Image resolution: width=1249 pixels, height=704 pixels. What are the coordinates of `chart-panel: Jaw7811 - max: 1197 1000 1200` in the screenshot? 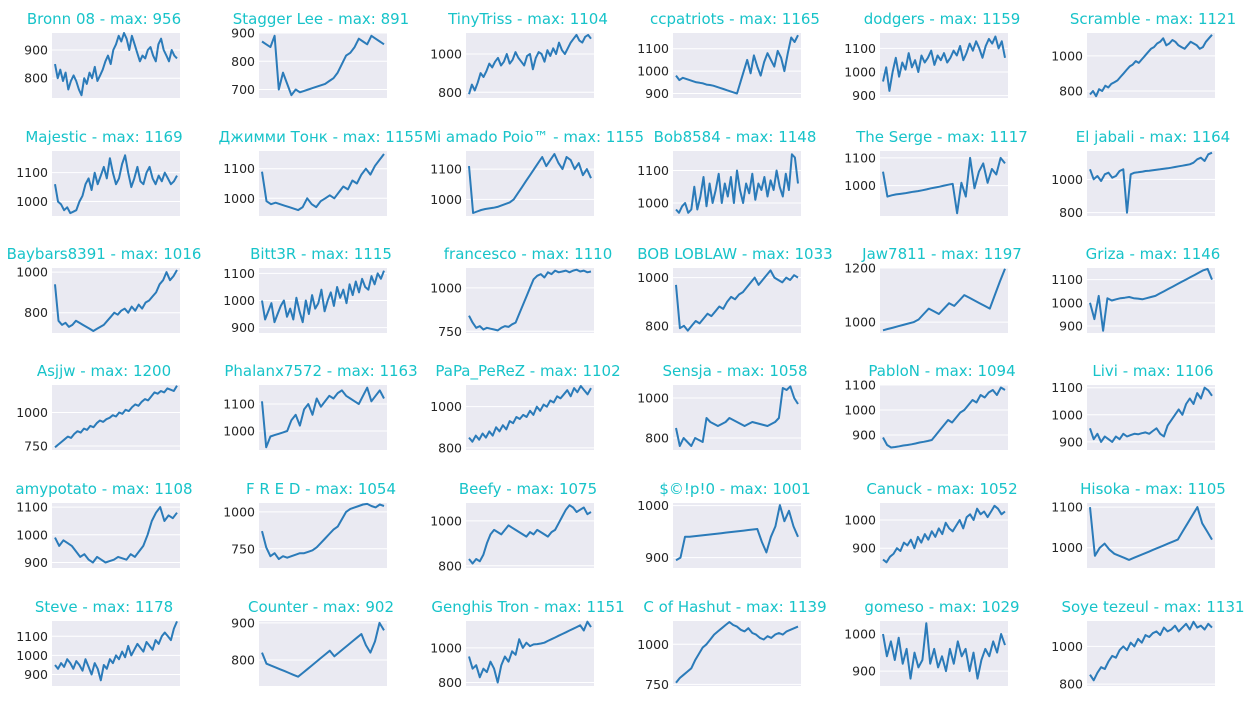 It's located at (942, 293).